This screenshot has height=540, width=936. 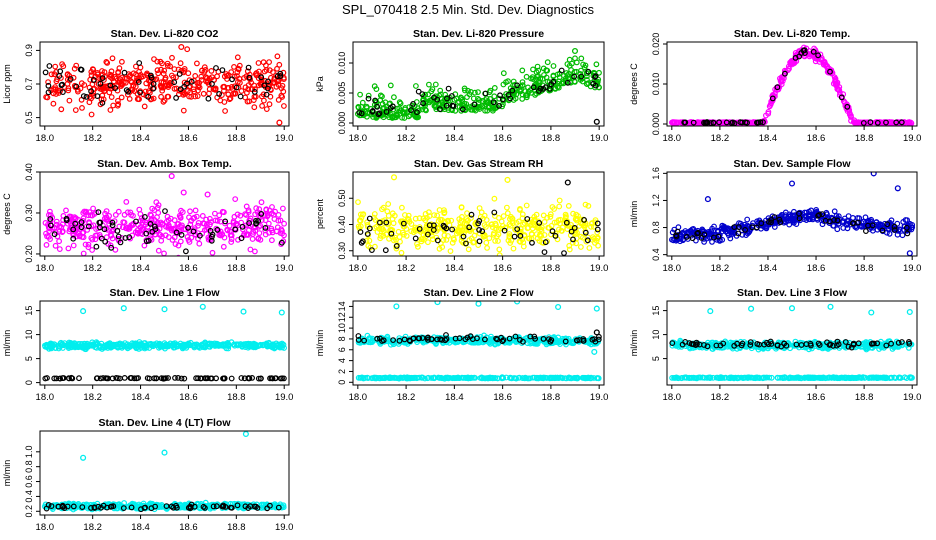 I want to click on x-tick-label: 18.6, so click(x=816, y=397).